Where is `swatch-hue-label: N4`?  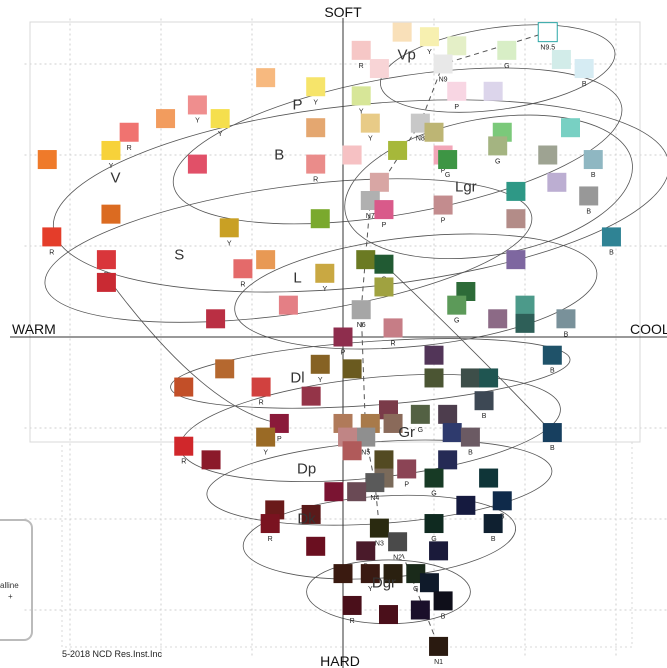 swatch-hue-label: N4 is located at coordinates (374, 498).